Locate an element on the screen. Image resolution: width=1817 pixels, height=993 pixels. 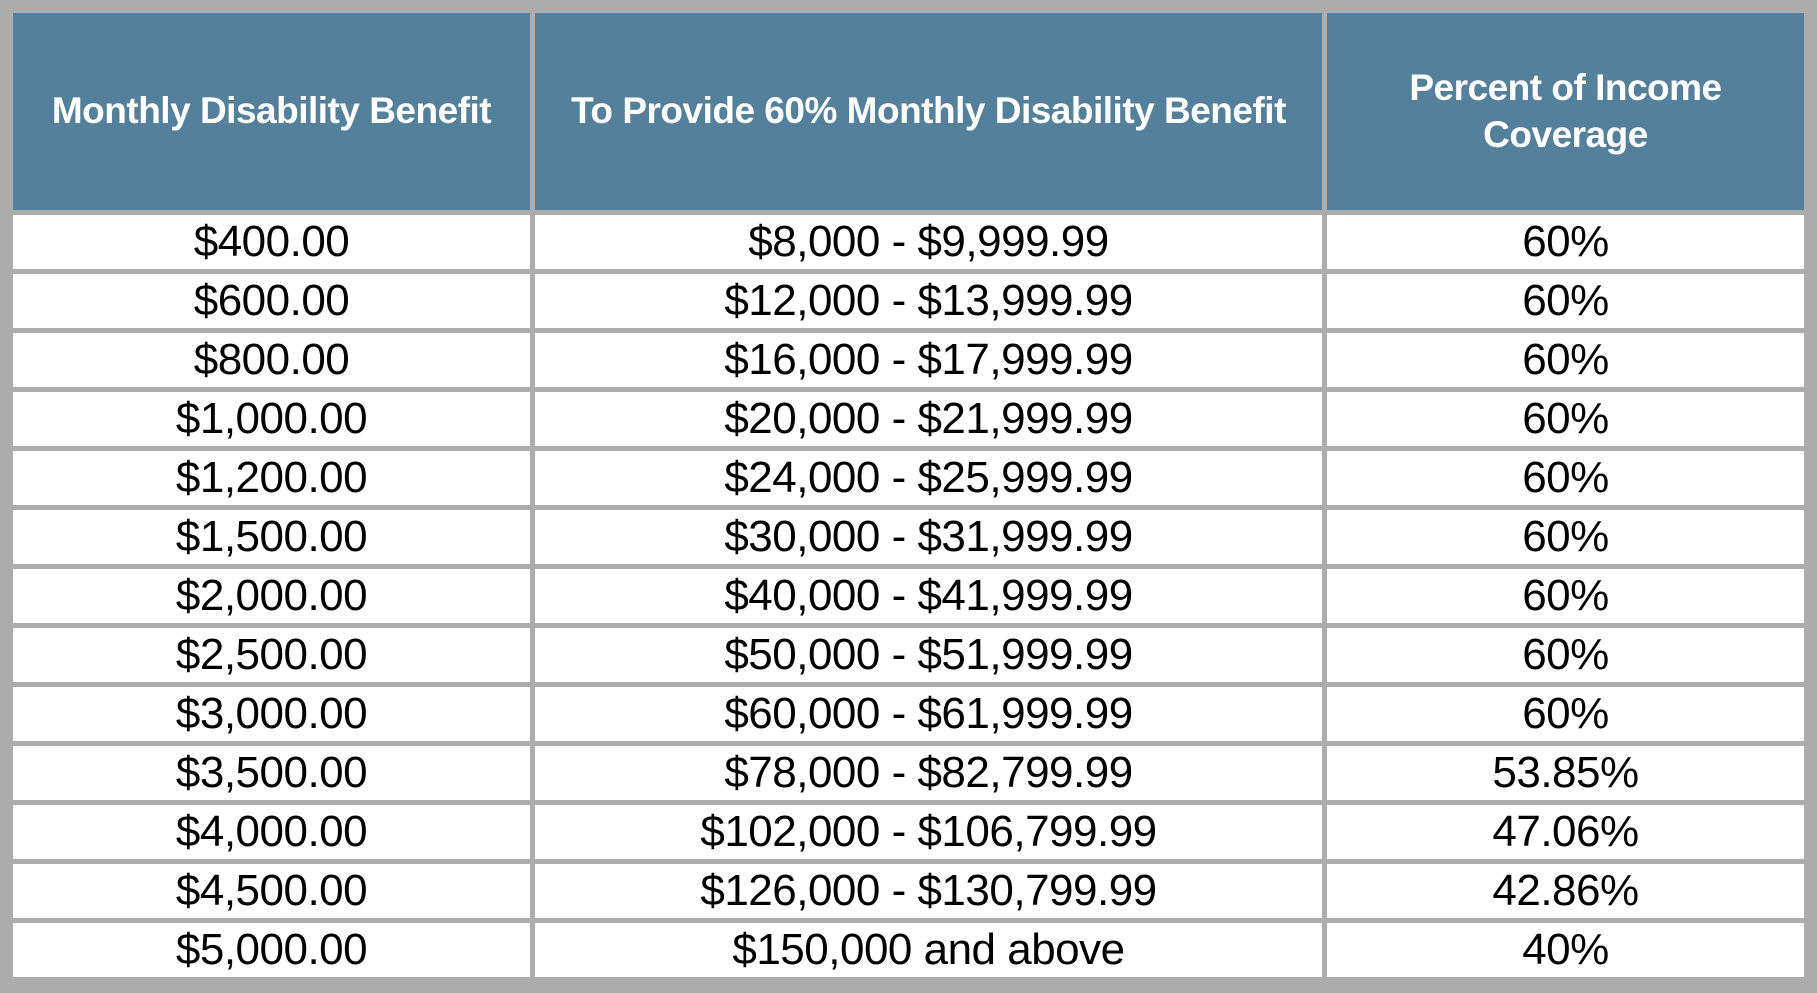
table-row: $400.00 $8,000 - $9,999.99 60% is located at coordinates (908, 242).